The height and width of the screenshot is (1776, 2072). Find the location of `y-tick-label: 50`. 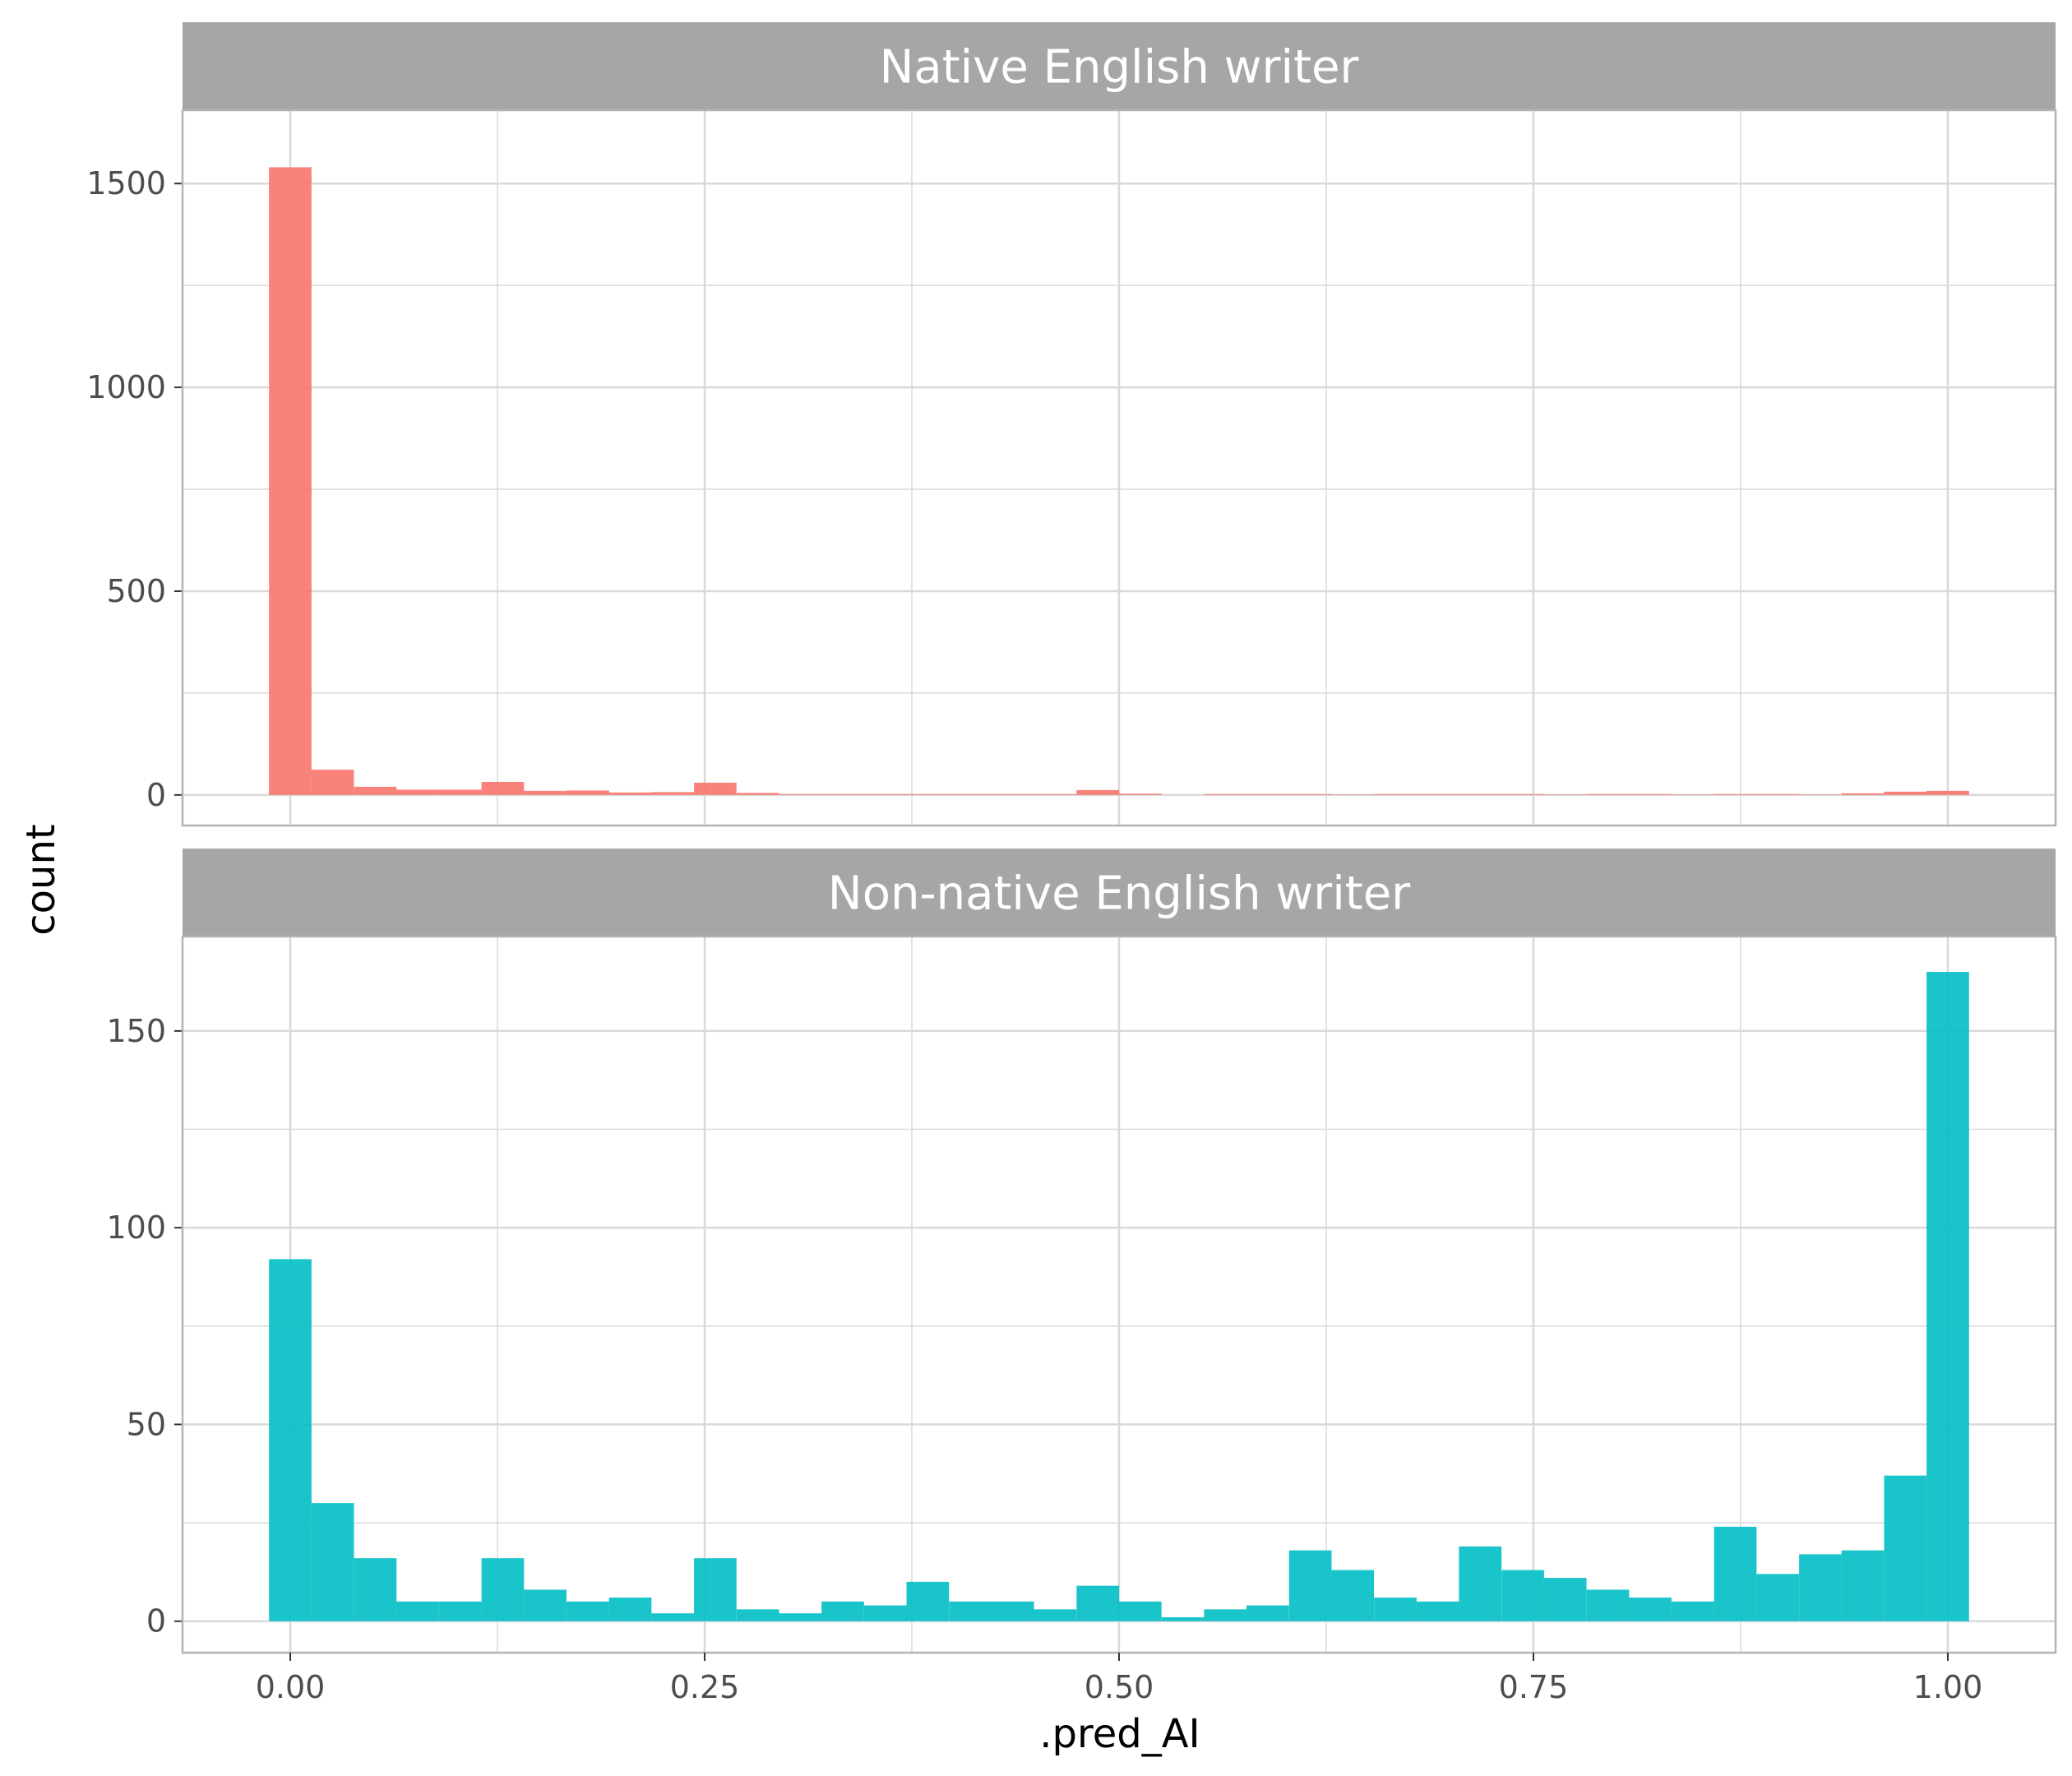

y-tick-label: 50 is located at coordinates (146, 1424).